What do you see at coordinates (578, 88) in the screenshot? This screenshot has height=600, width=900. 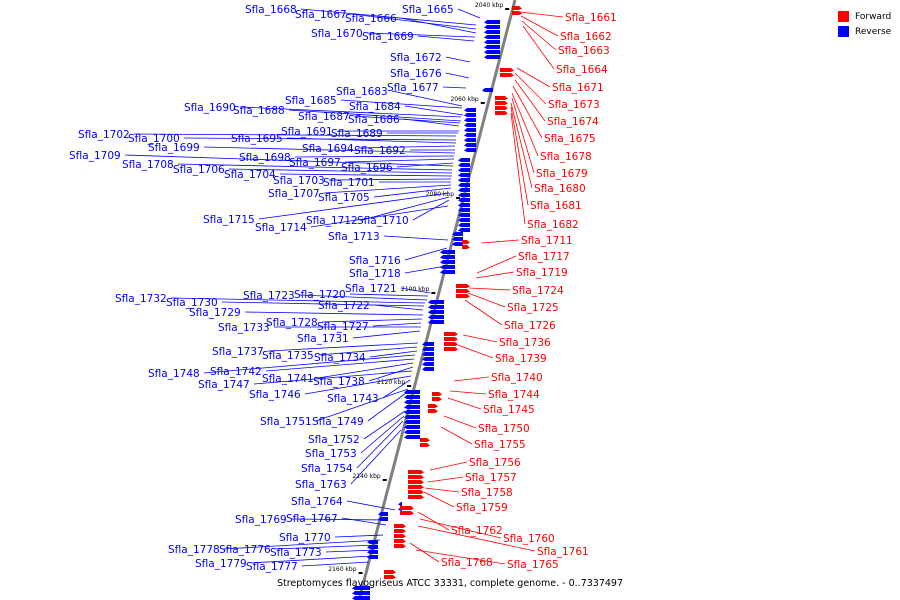 I see `forward-gene-label: Sfla_1671` at bounding box center [578, 88].